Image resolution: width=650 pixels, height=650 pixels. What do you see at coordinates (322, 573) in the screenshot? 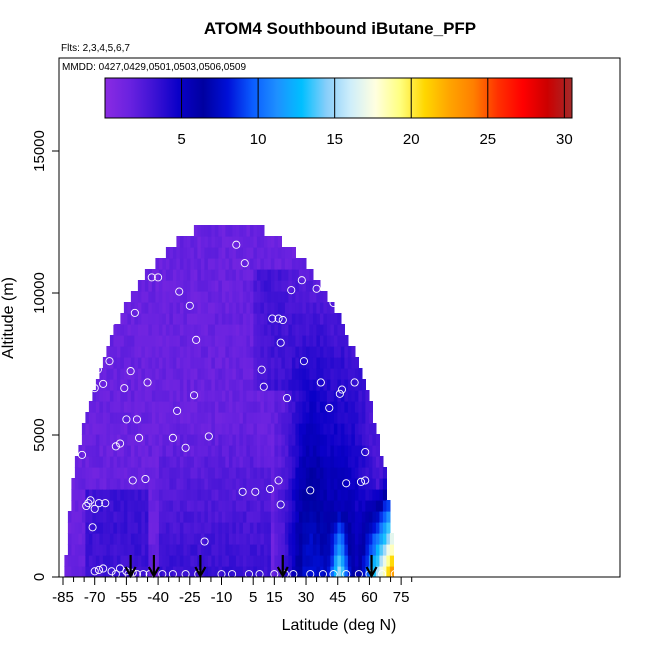
I see `sample-point` at bounding box center [322, 573].